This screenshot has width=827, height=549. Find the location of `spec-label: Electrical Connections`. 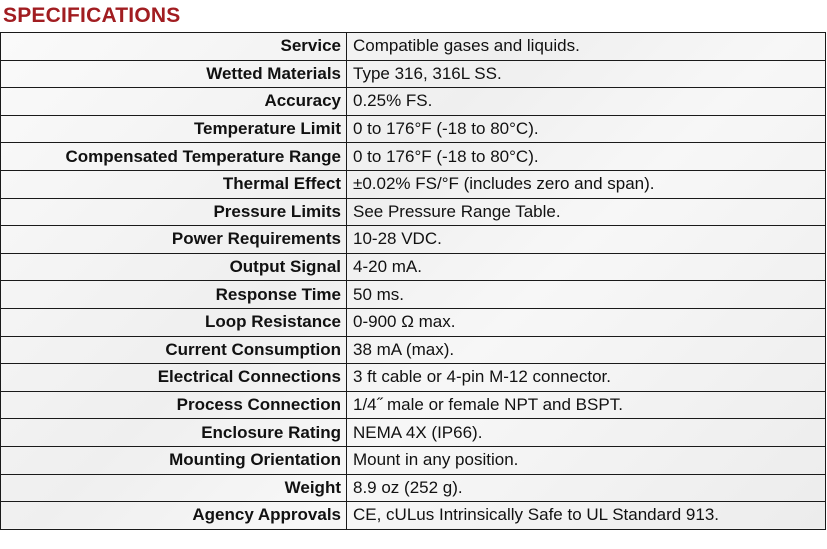

spec-label: Electrical Connections is located at coordinates (173, 377).